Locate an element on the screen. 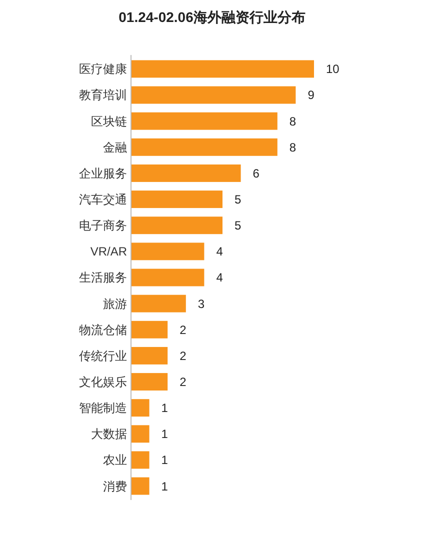 This screenshot has height=543, width=424. y-tick-label: 金融 is located at coordinates (115, 147).